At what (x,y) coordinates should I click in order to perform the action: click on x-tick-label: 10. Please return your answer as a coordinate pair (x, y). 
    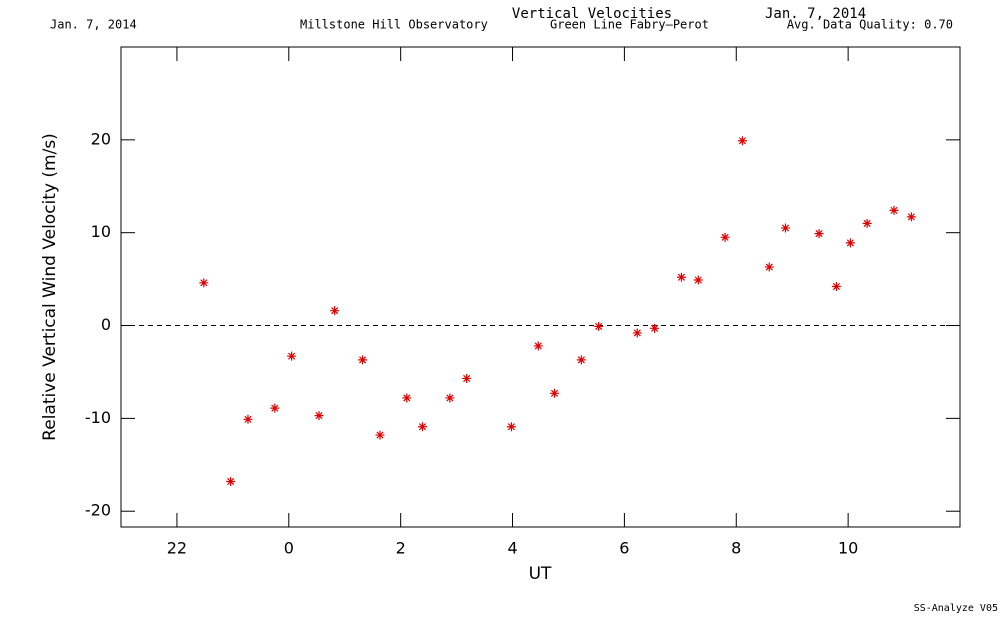
    Looking at the image, I should click on (848, 548).